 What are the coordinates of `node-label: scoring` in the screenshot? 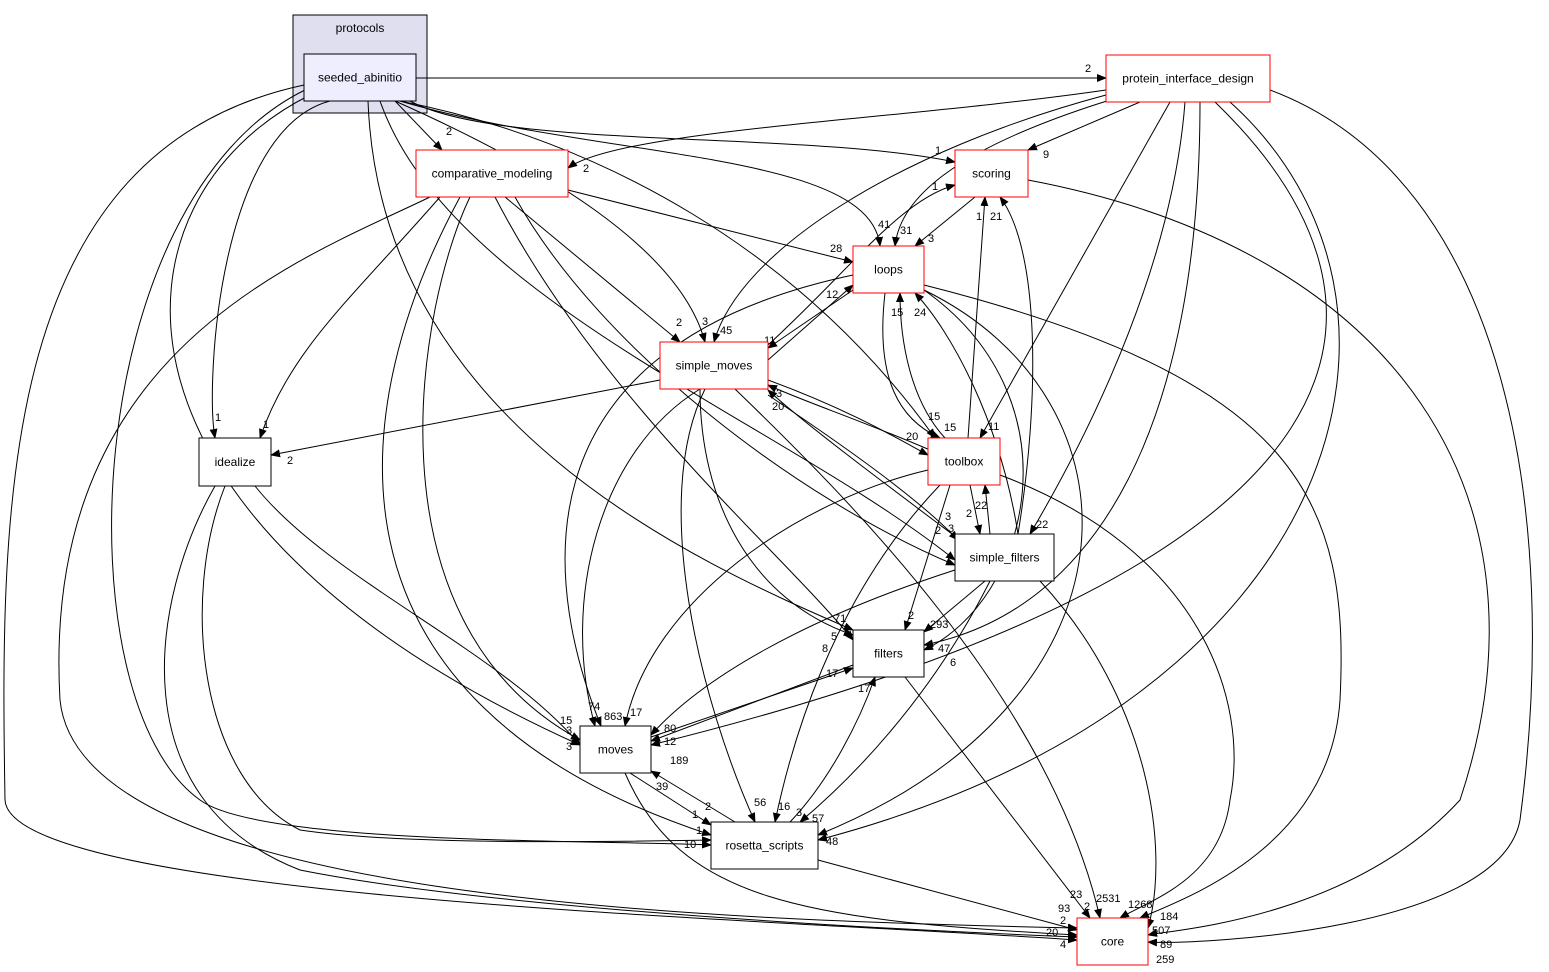 It's located at (991, 174).